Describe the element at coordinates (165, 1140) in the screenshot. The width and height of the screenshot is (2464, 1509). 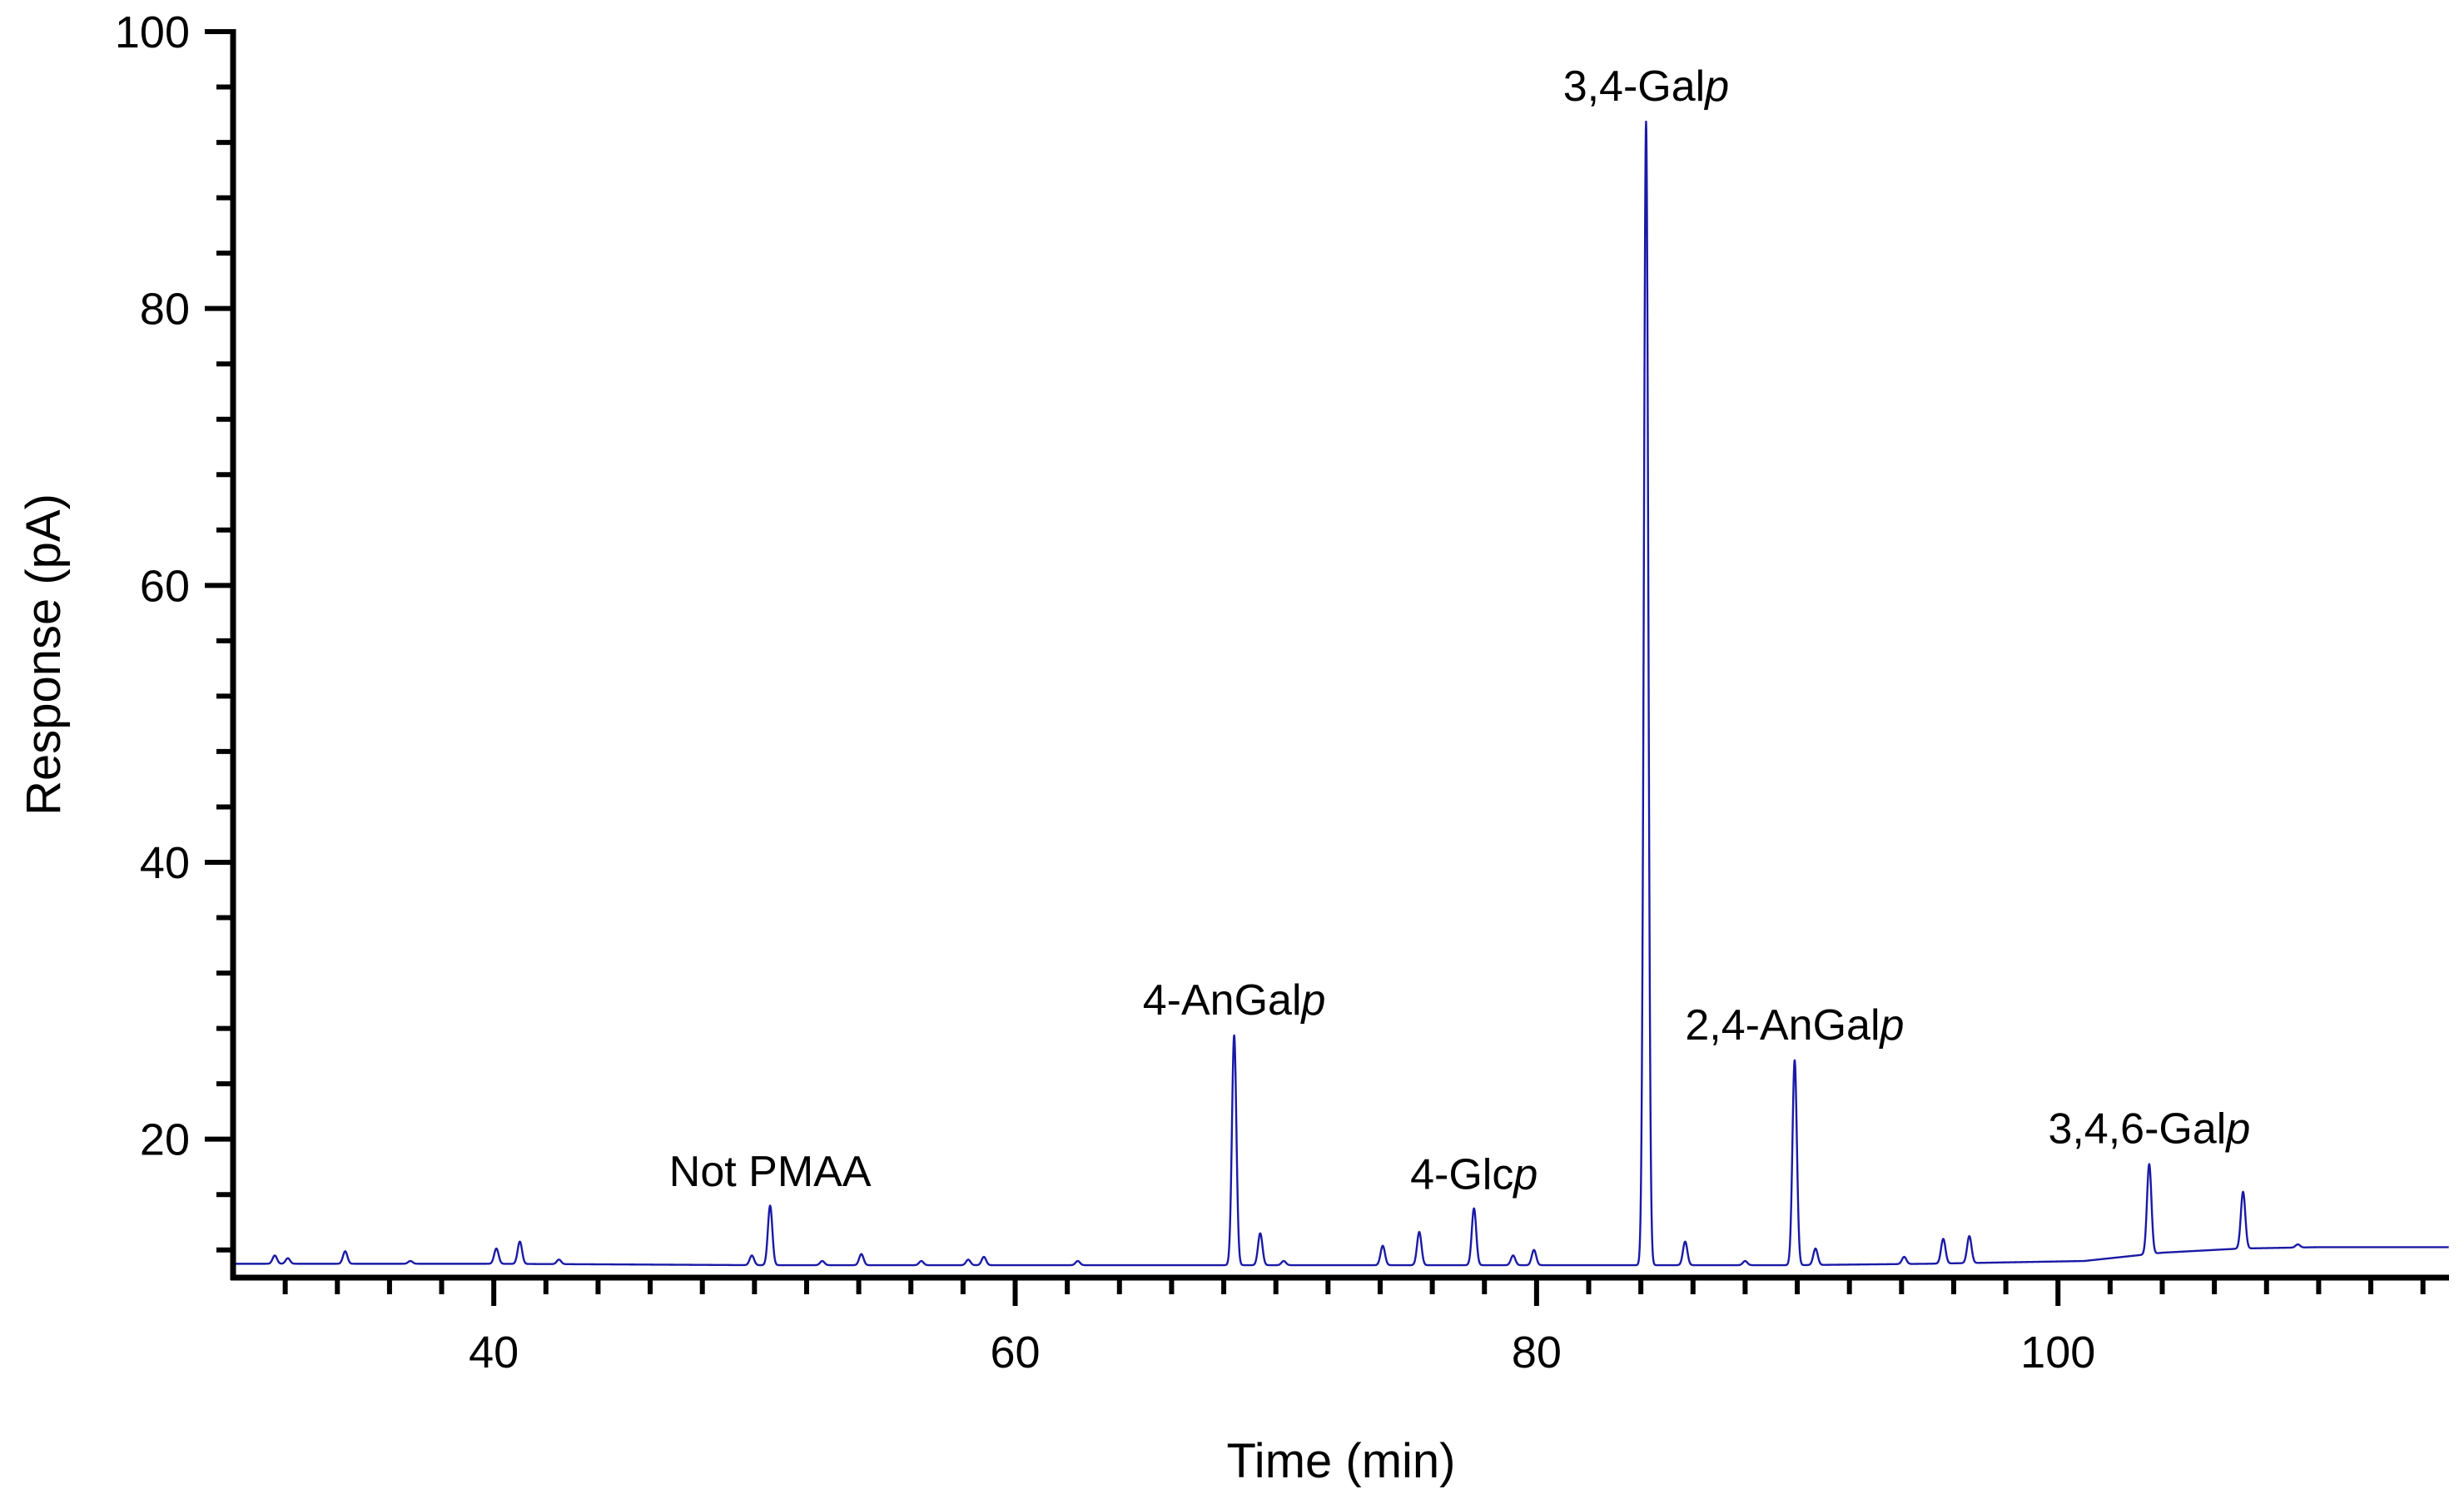
I see `y-tick-label: 20` at that location.